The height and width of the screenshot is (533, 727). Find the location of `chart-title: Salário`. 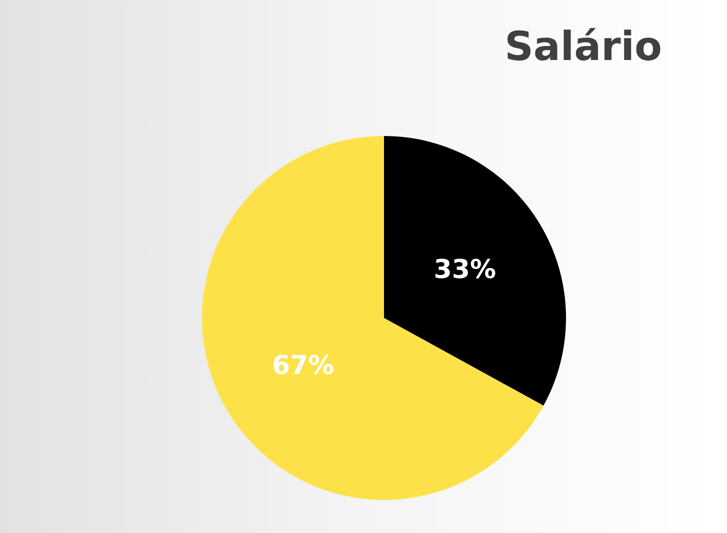

chart-title: Salário is located at coordinates (583, 47).